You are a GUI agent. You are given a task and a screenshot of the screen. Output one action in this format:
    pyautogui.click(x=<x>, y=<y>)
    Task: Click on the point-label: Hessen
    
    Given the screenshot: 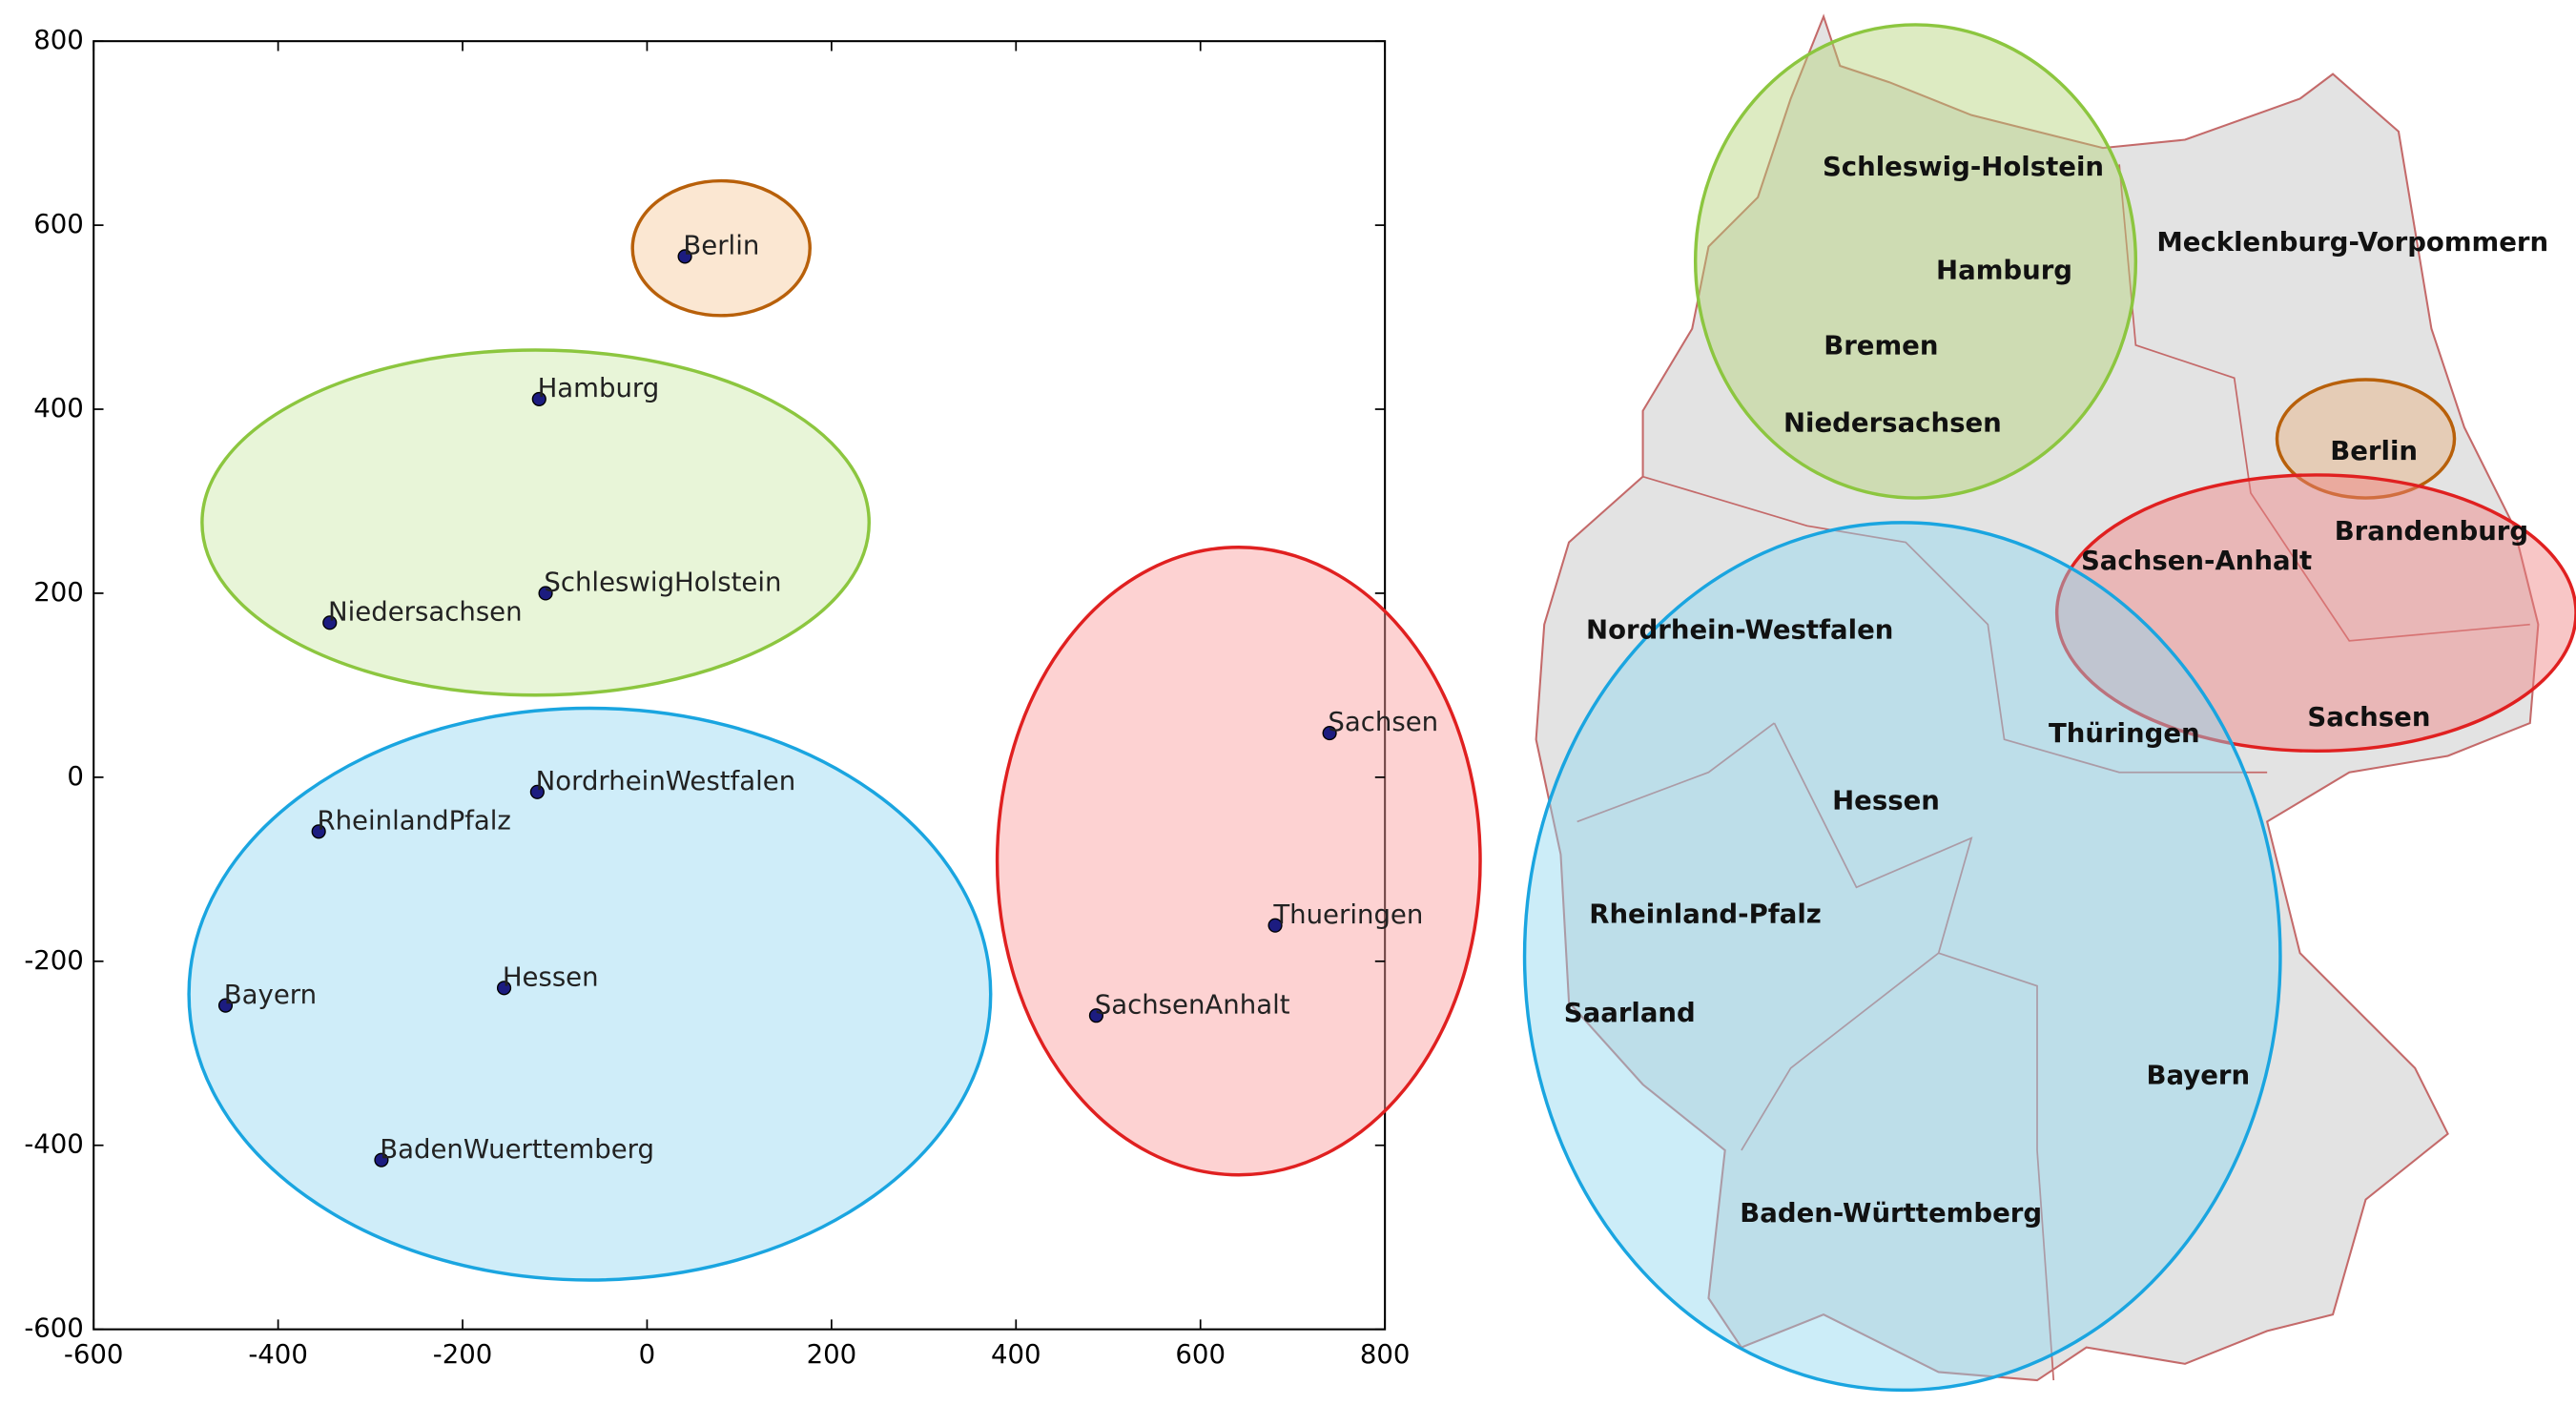 What is the action you would take?
    pyautogui.click(x=551, y=976)
    